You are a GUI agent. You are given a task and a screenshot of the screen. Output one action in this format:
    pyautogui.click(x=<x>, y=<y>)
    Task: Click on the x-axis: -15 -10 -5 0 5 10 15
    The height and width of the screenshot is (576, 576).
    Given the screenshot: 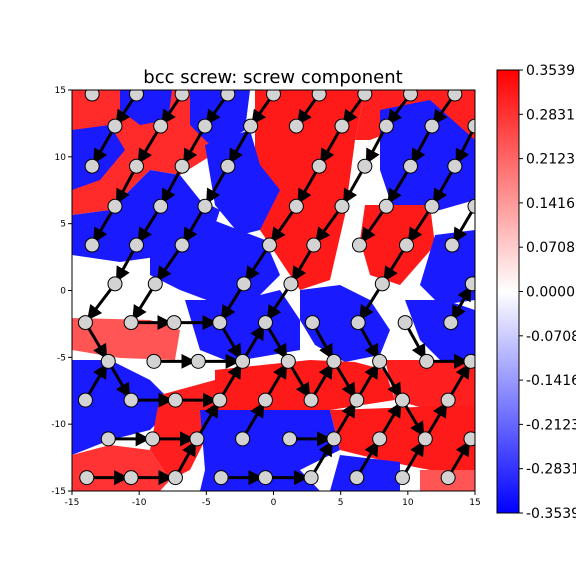 What is the action you would take?
    pyautogui.click(x=273, y=499)
    